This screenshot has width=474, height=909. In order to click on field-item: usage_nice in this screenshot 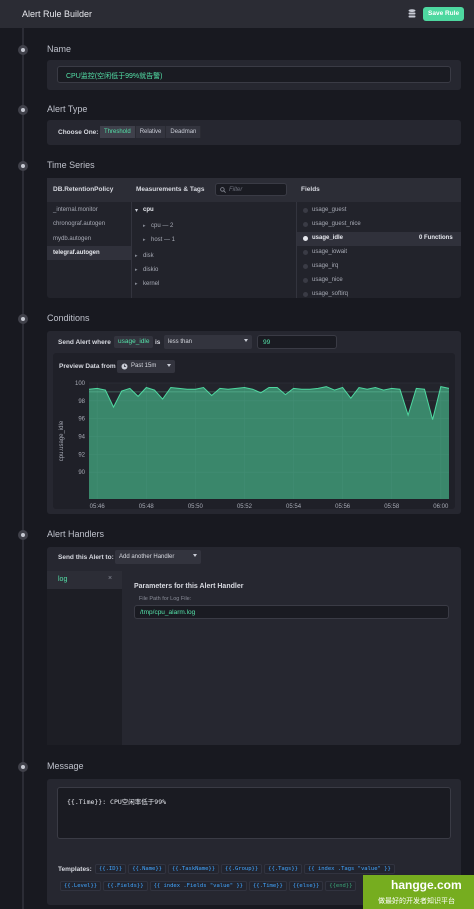, I will do `click(327, 280)`.